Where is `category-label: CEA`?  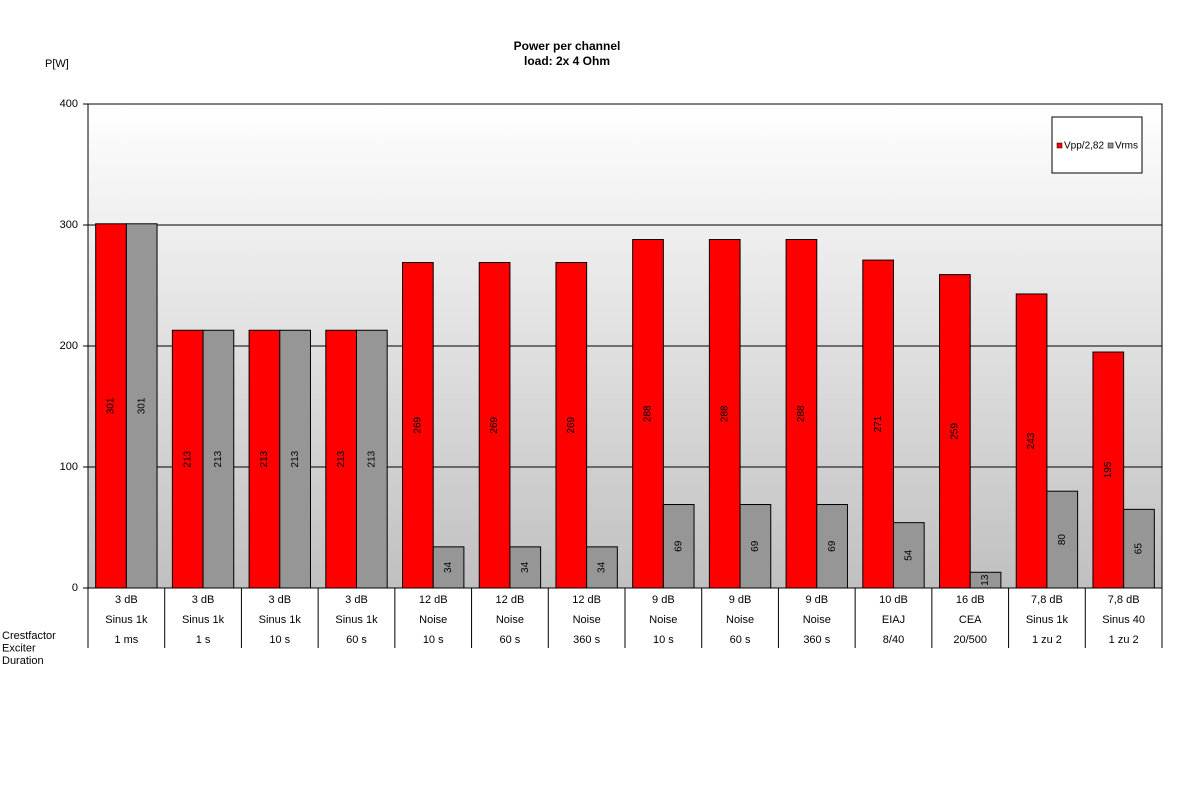
category-label: CEA is located at coordinates (970, 620).